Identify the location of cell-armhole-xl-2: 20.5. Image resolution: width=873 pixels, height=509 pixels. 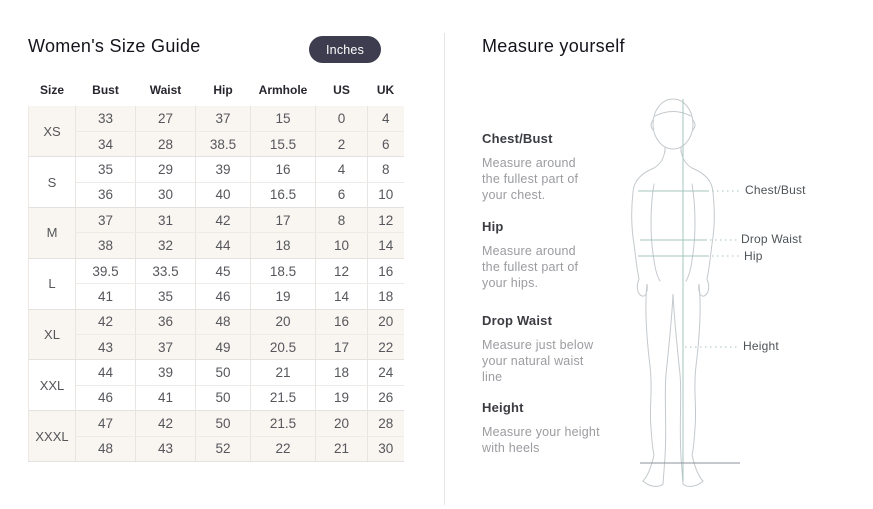
(283, 347).